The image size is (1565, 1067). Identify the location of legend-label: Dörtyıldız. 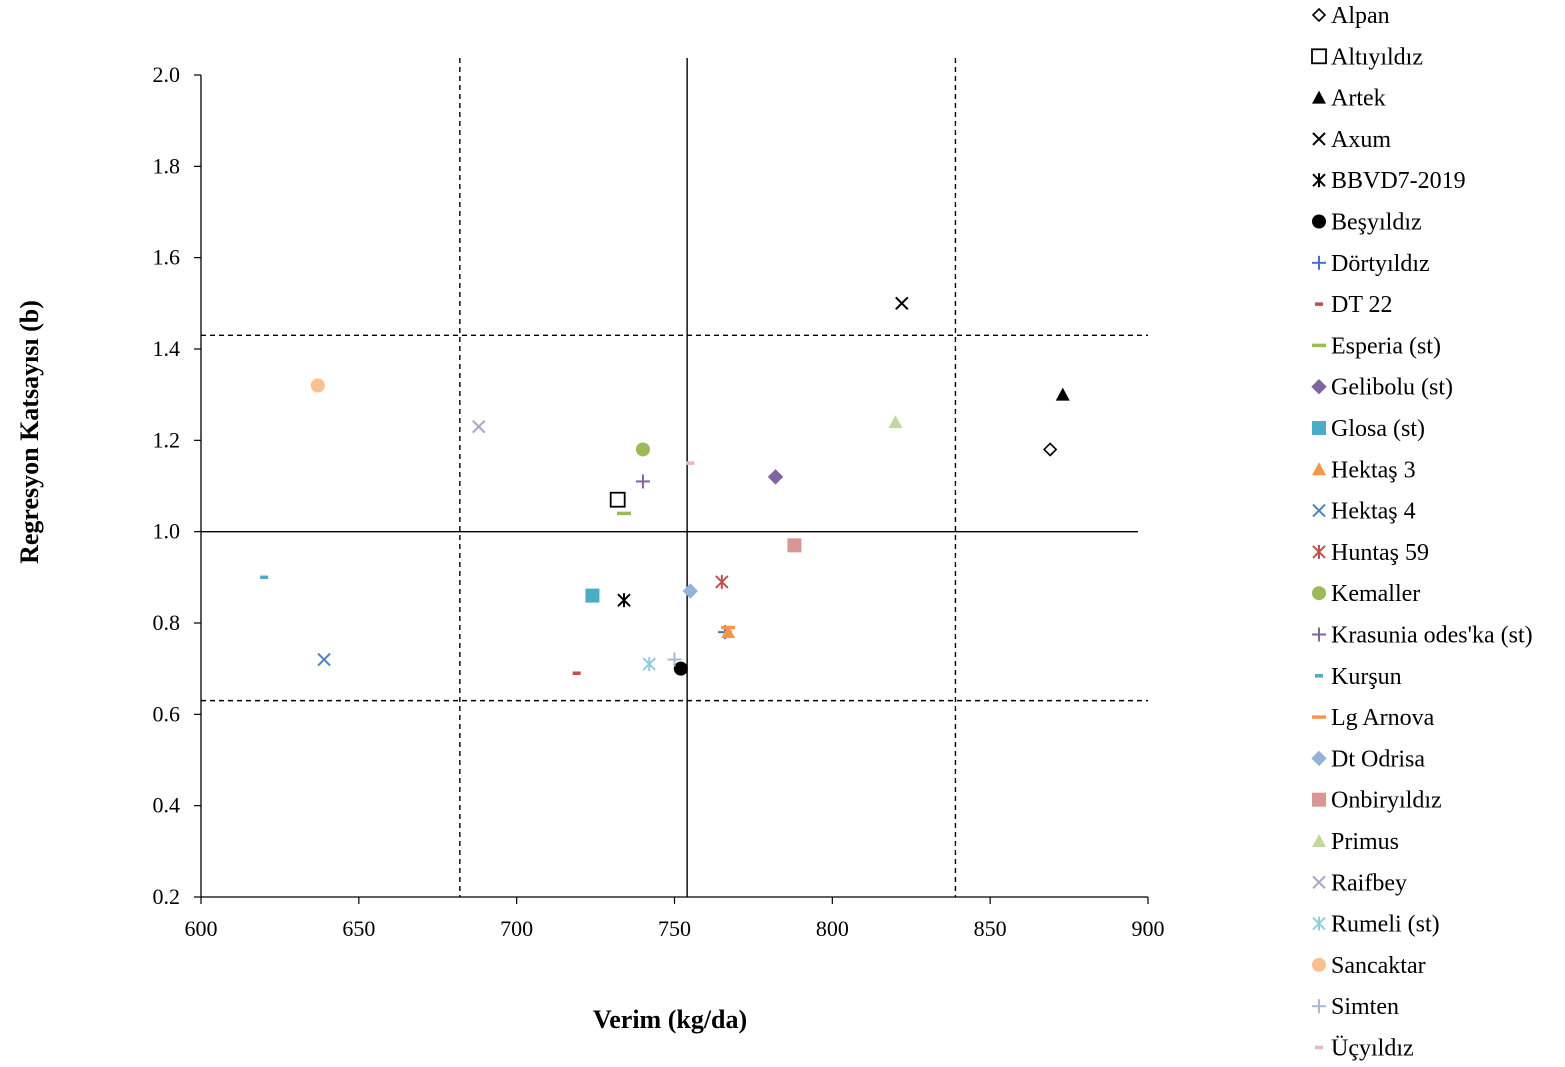
(1380, 264).